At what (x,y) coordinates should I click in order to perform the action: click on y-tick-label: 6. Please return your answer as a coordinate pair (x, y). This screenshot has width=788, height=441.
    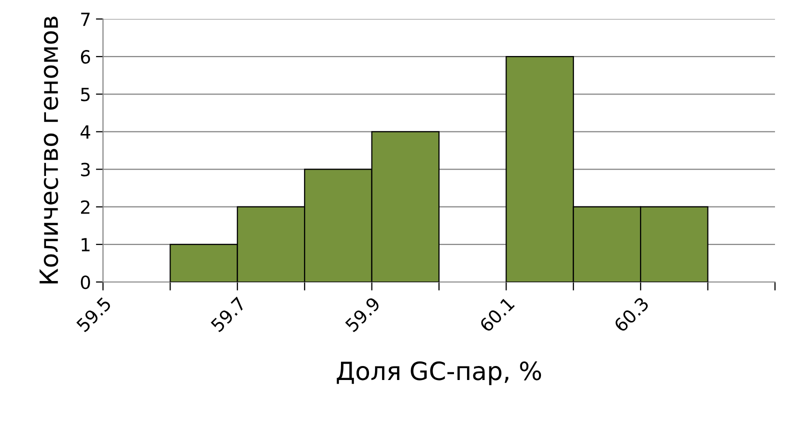
    Looking at the image, I should click on (85, 57).